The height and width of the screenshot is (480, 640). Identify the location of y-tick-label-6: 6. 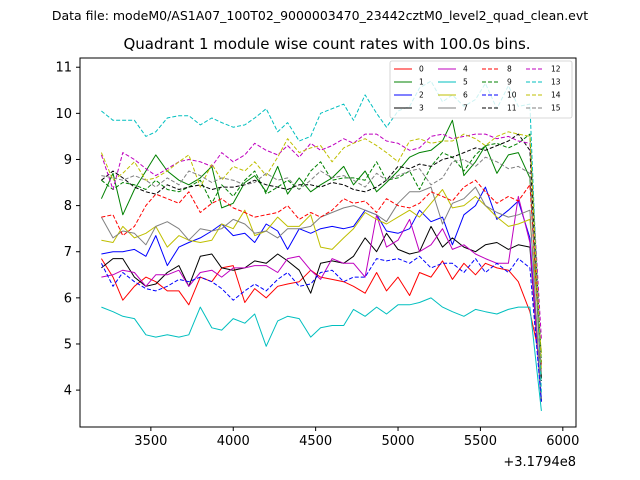
(68, 298).